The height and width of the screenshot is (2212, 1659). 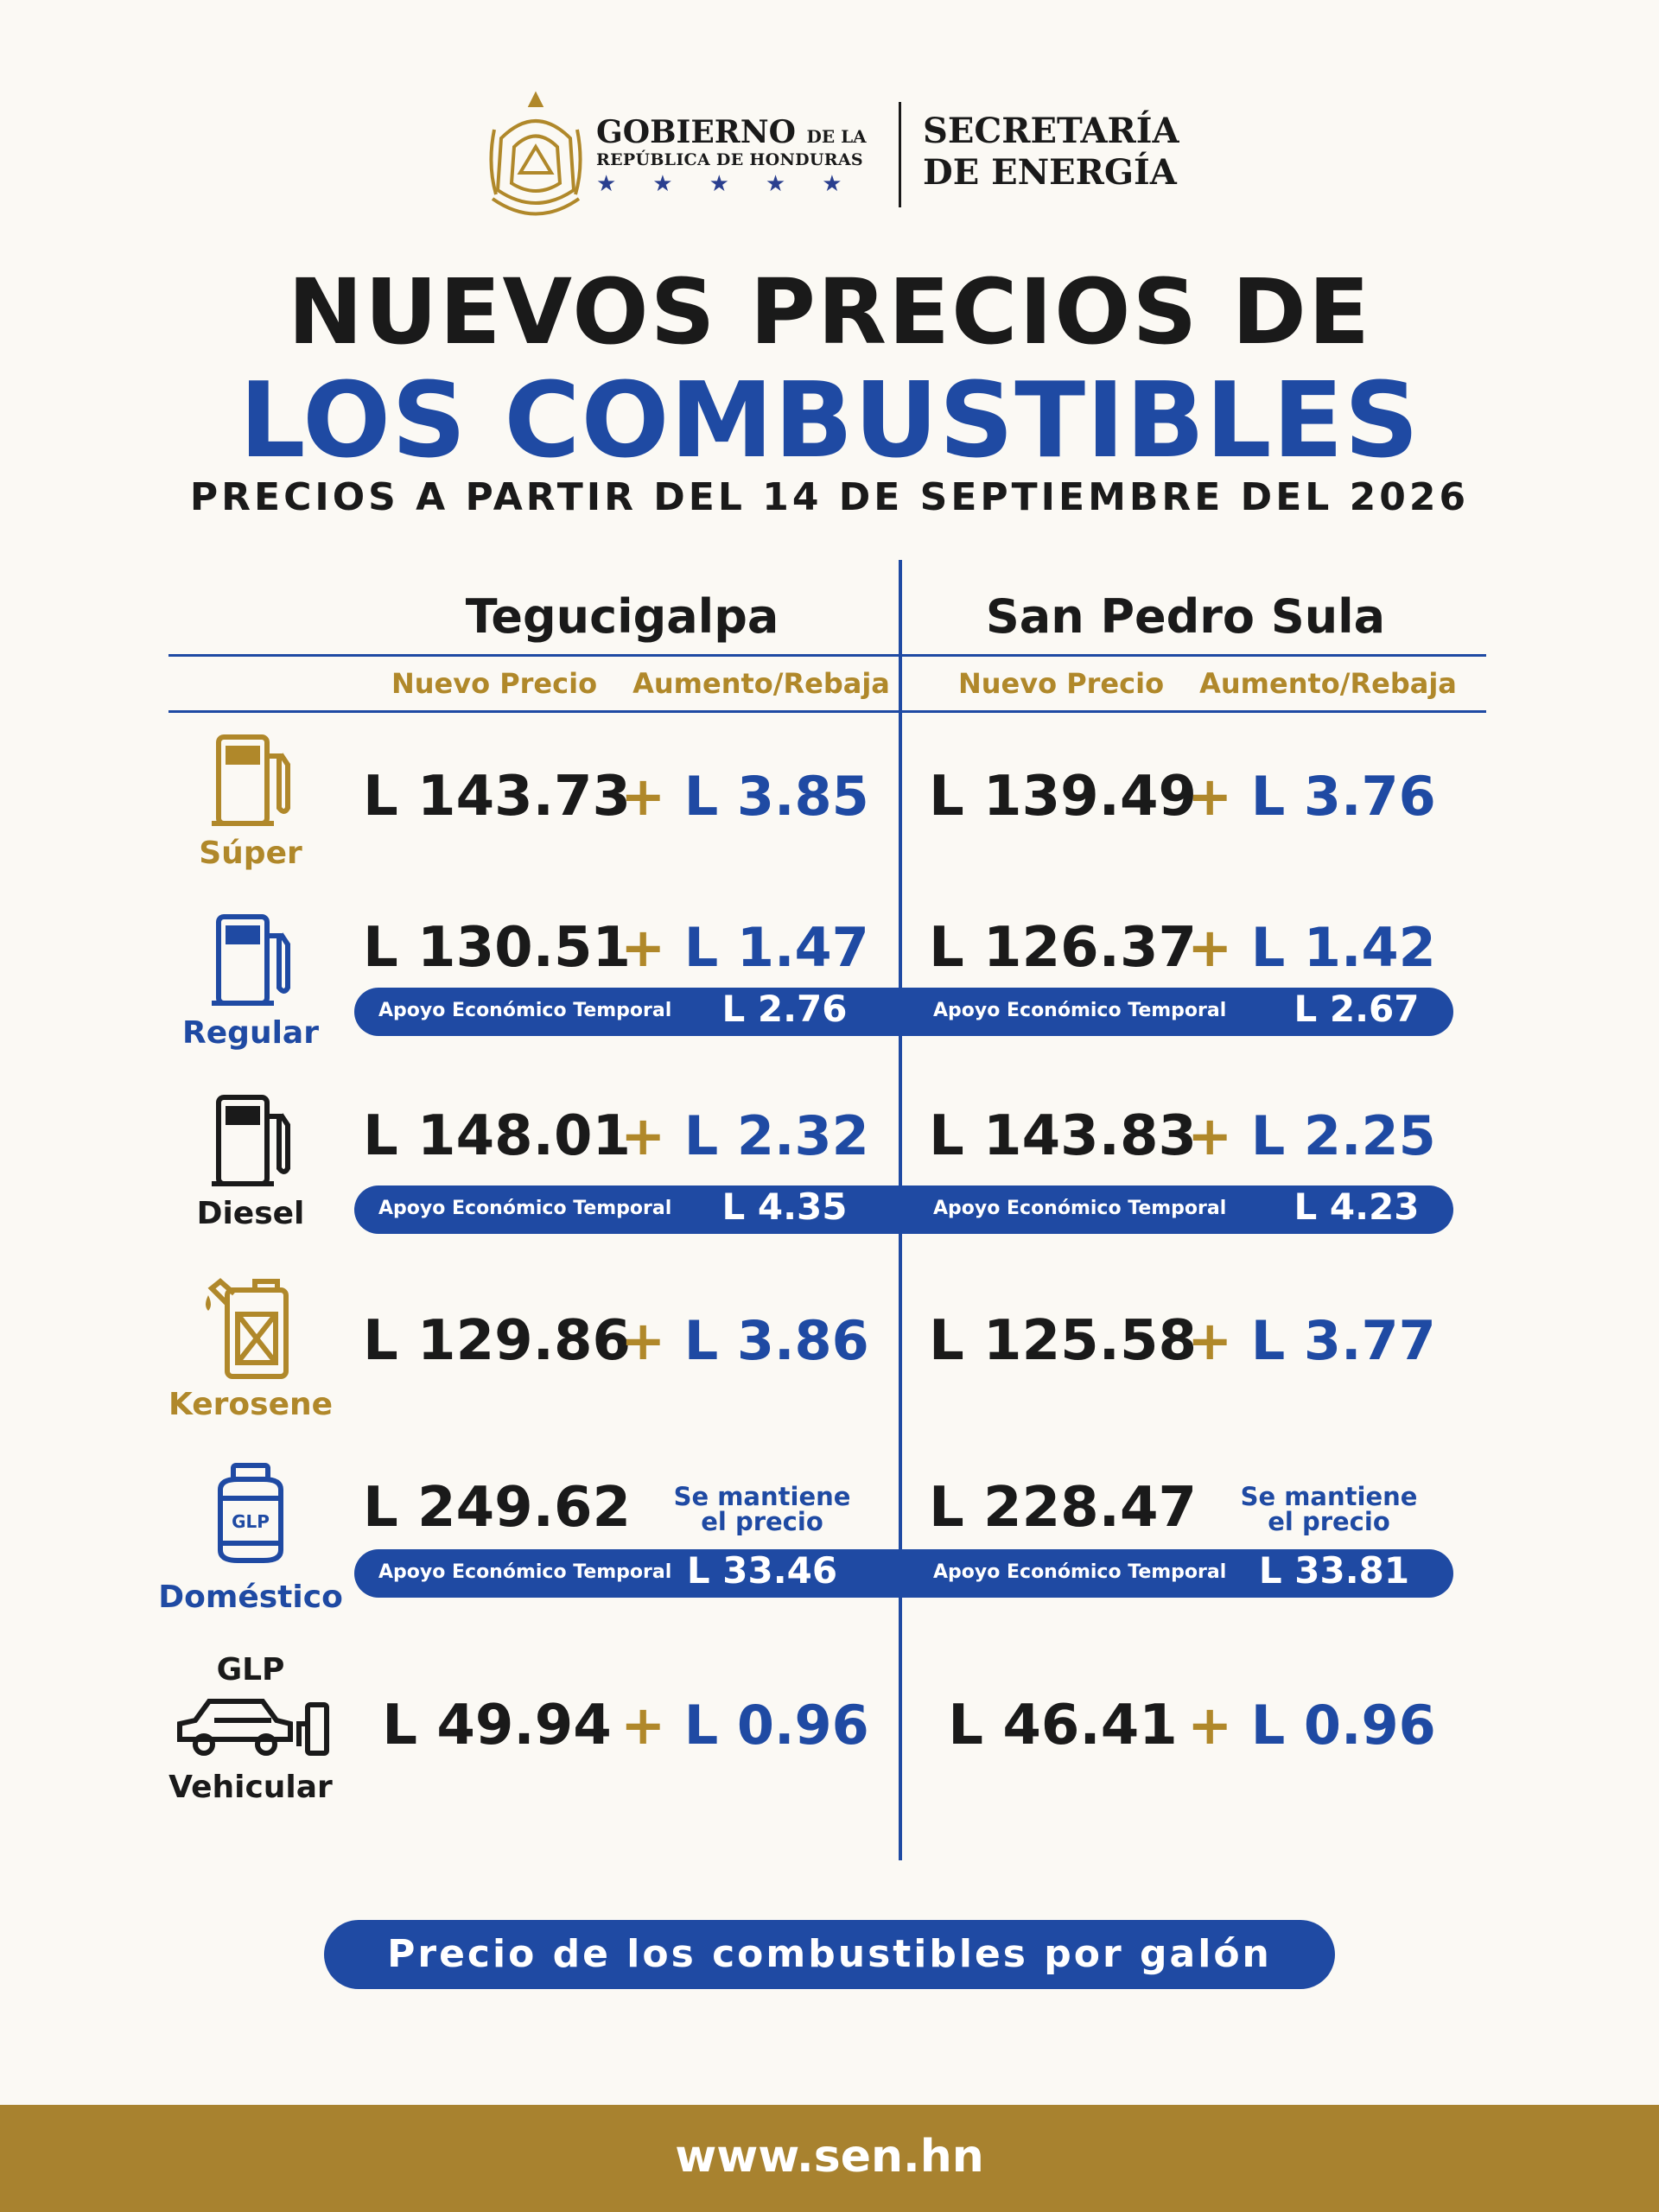 What do you see at coordinates (497, 1341) in the screenshot?
I see `price-kerosene-teg: L 129.86` at bounding box center [497, 1341].